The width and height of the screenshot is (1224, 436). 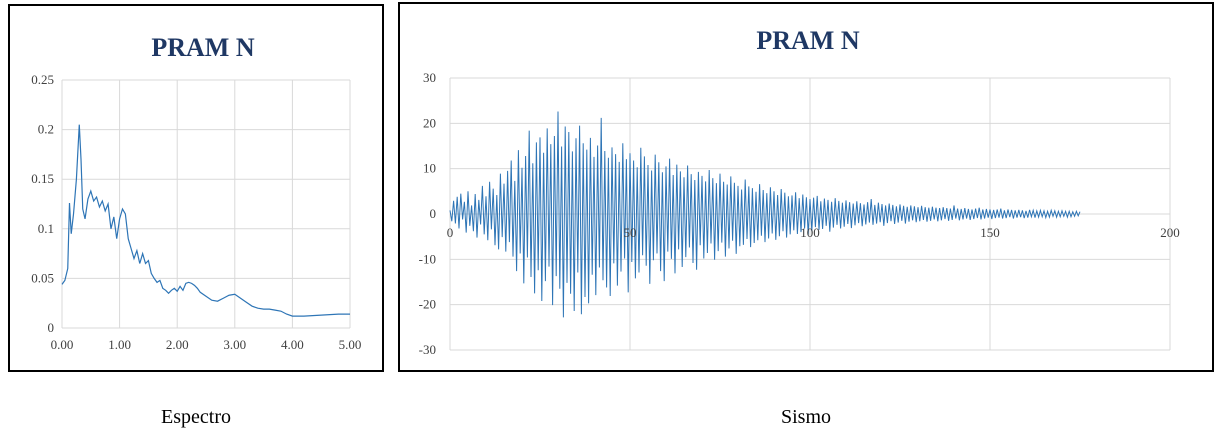 I want to click on y-tick-label: 0.25, so click(x=42, y=79).